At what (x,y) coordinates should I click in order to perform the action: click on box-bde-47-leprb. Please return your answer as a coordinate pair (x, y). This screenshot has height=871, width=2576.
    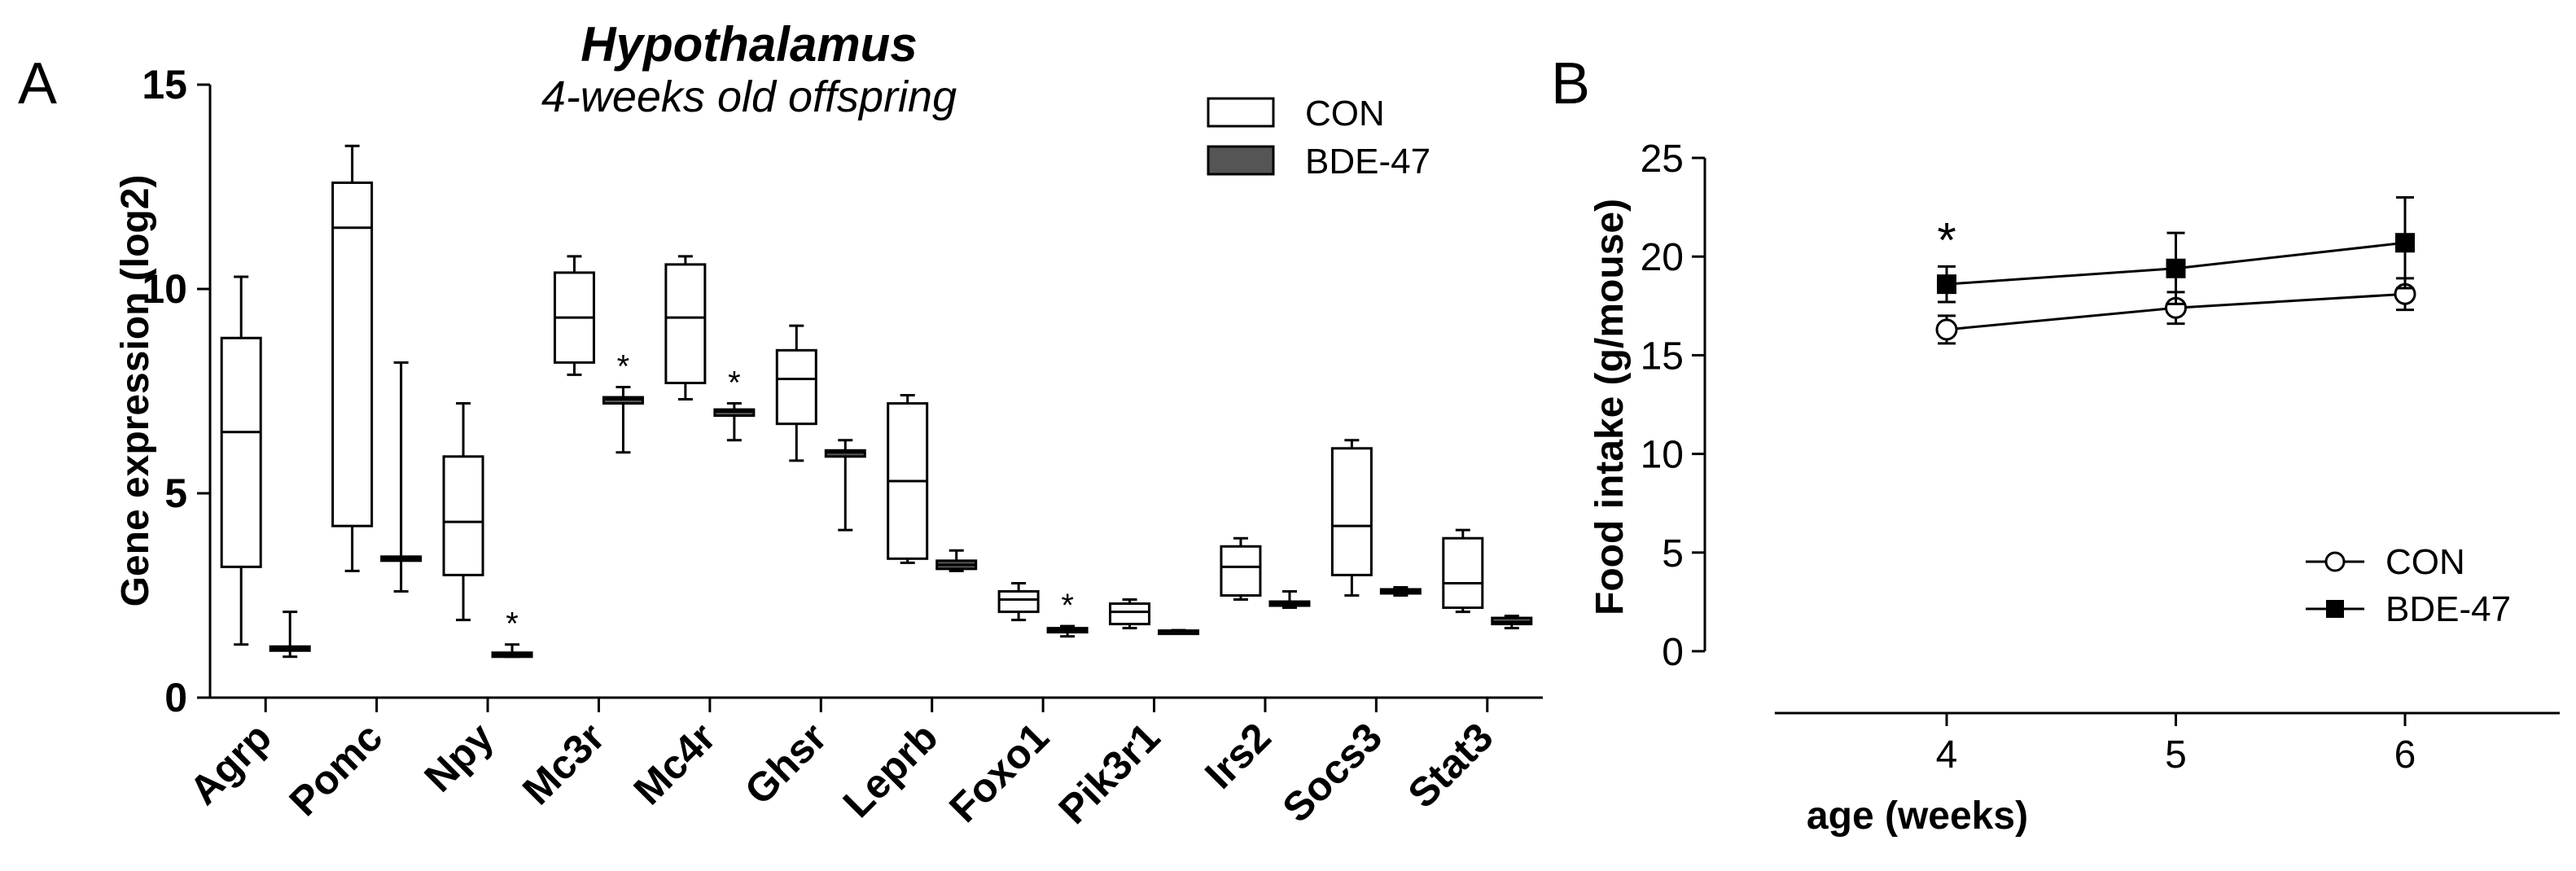
    Looking at the image, I should click on (956, 560).